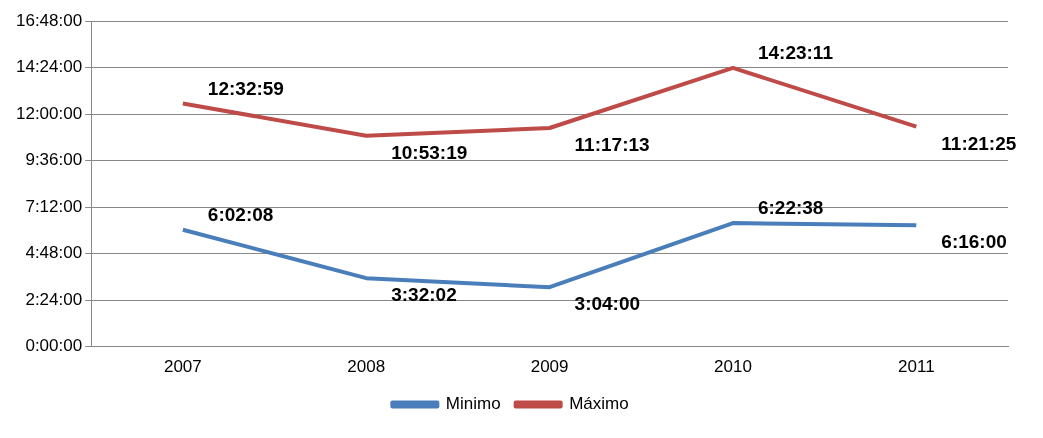  Describe the element at coordinates (54, 253) in the screenshot. I see `y-tick-label: 4:48:00` at that location.